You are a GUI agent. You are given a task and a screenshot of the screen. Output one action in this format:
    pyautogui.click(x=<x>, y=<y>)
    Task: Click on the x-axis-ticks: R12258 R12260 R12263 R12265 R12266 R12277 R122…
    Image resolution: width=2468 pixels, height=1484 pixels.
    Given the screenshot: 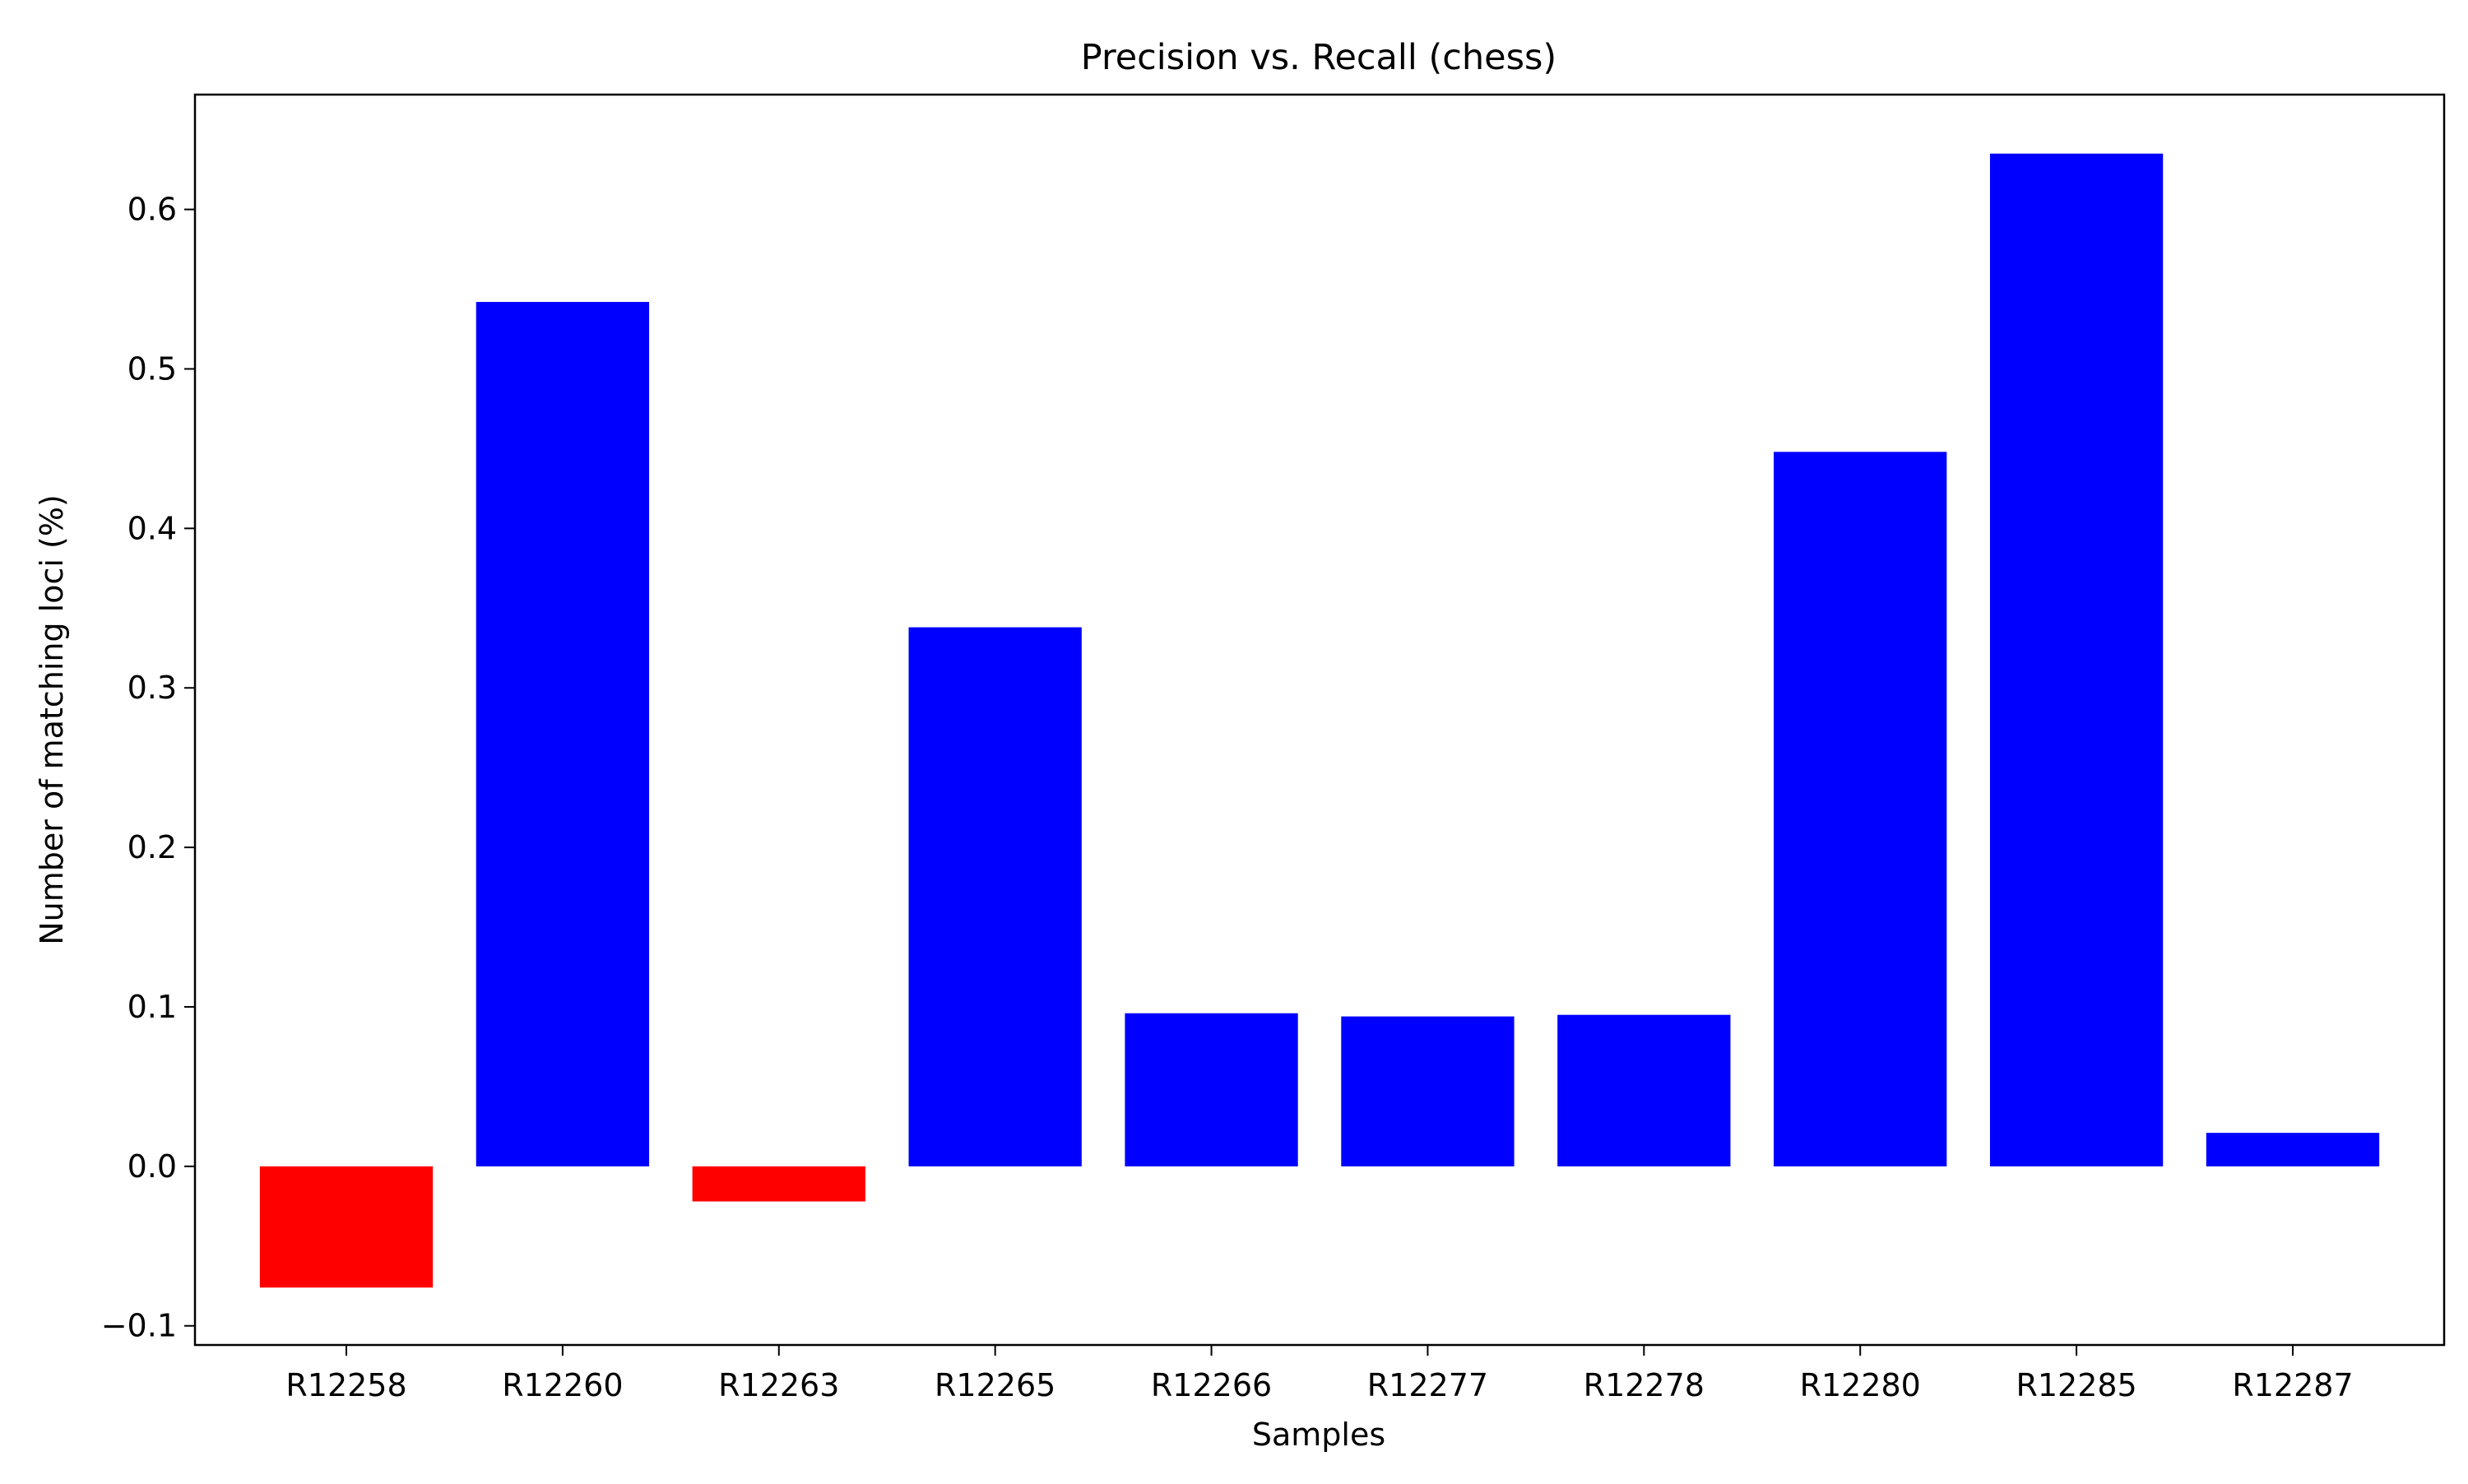 What is the action you would take?
    pyautogui.click(x=1319, y=1374)
    